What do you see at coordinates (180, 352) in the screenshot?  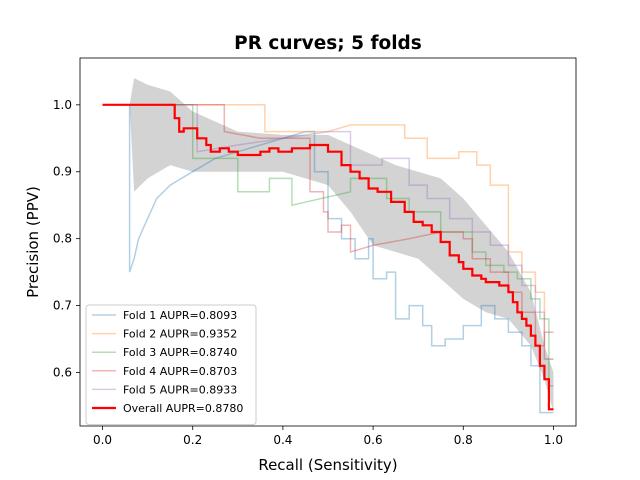 I see `legend-label-3: Fold 3 AUPR=0.8740` at bounding box center [180, 352].